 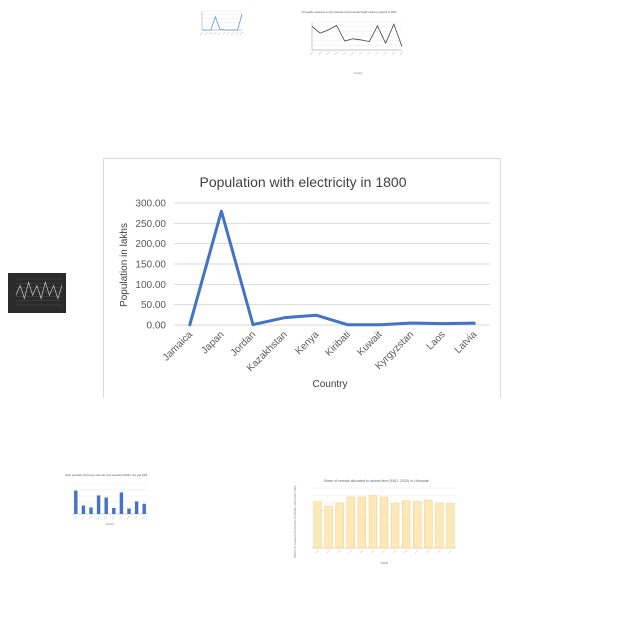 What do you see at coordinates (150, 285) in the screenshot?
I see `y-tick-label: 100.00` at bounding box center [150, 285].